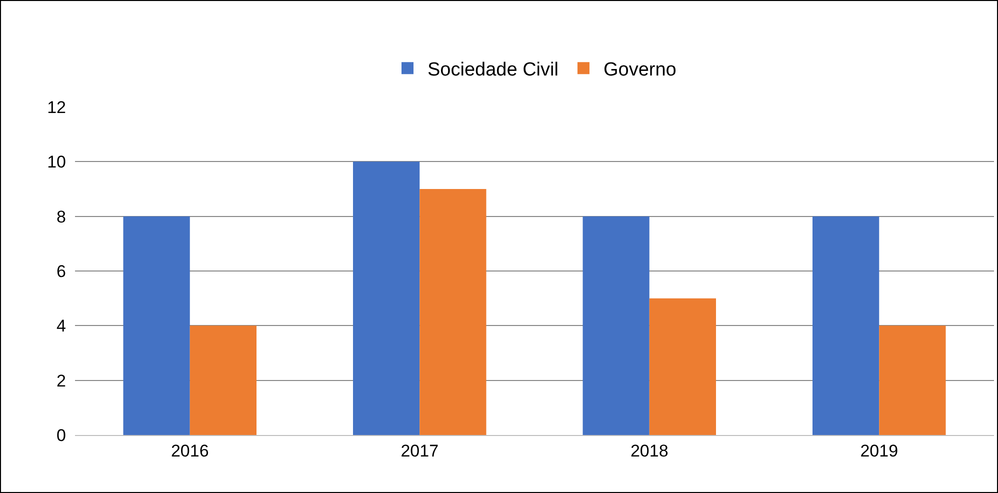  I want to click on x-tick-label: 2019, so click(879, 450).